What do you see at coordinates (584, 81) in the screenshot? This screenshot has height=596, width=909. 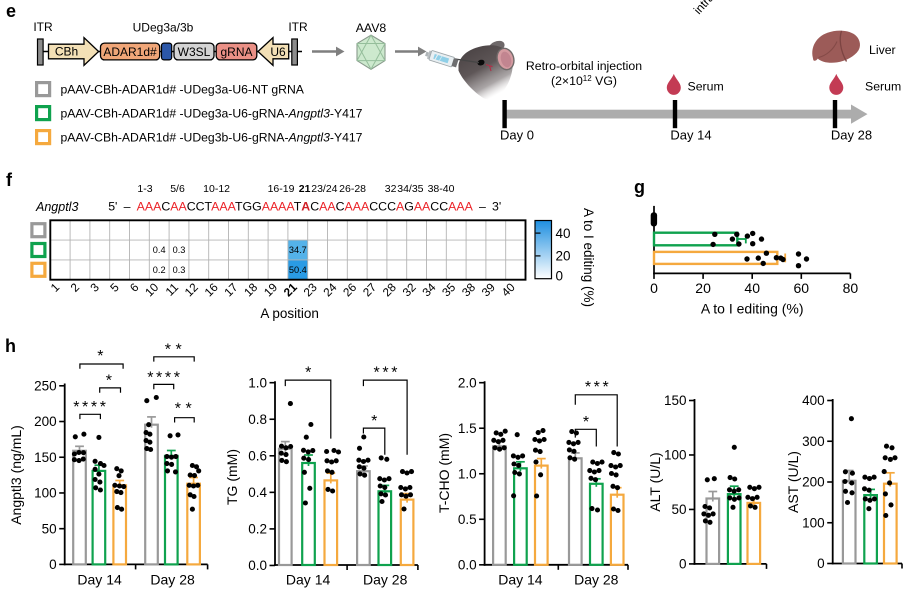 I see `svg-text: (2×1012 VG)` at bounding box center [584, 81].